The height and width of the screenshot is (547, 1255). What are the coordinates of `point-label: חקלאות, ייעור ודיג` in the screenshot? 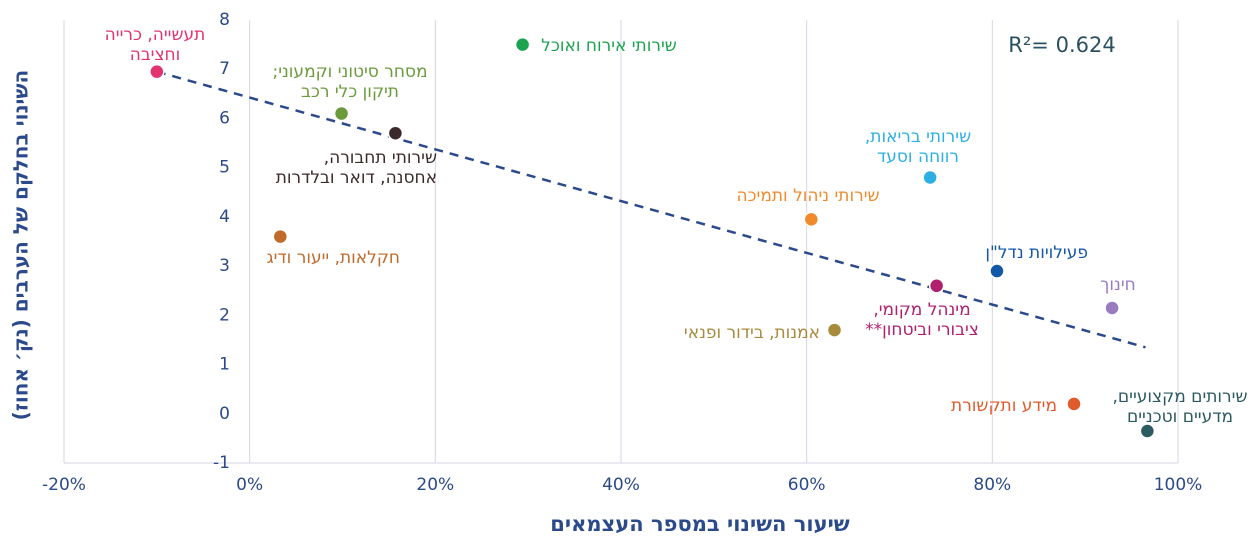 It's located at (333, 258).